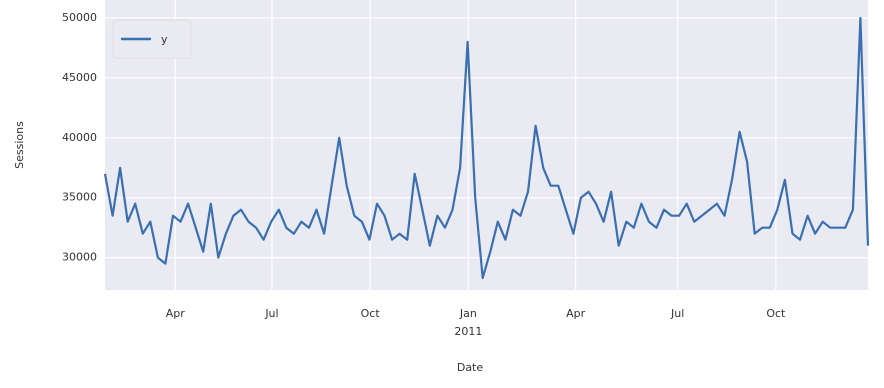 This screenshot has width=884, height=388. What do you see at coordinates (468, 322) in the screenshot?
I see `x-tick-label: Jan 2011` at bounding box center [468, 322].